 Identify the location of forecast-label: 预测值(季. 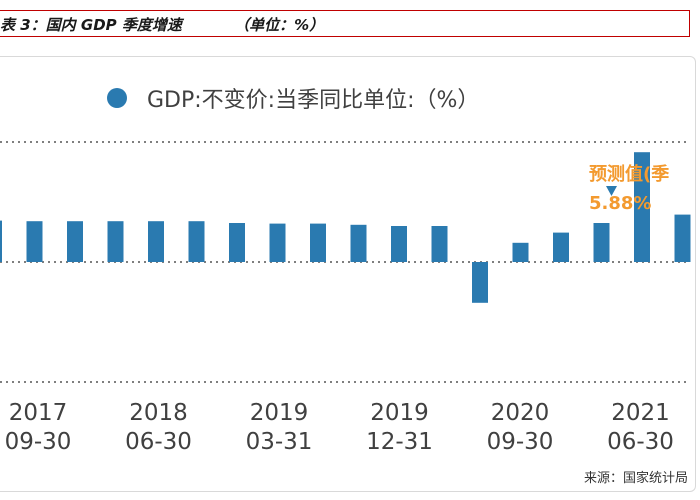
(629, 174).